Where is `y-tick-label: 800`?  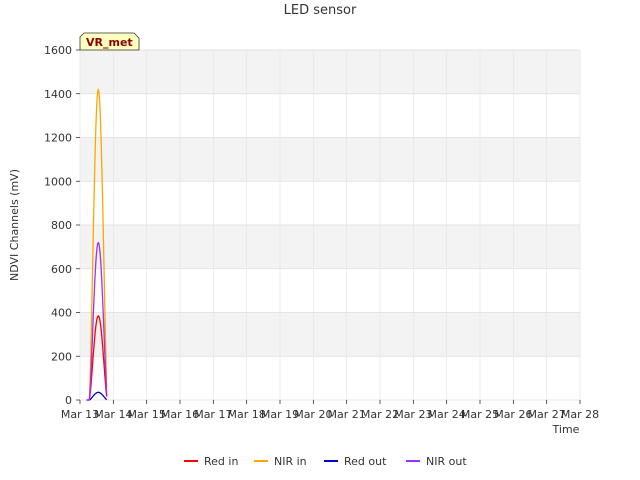
y-tick-label: 800 is located at coordinates (61, 225).